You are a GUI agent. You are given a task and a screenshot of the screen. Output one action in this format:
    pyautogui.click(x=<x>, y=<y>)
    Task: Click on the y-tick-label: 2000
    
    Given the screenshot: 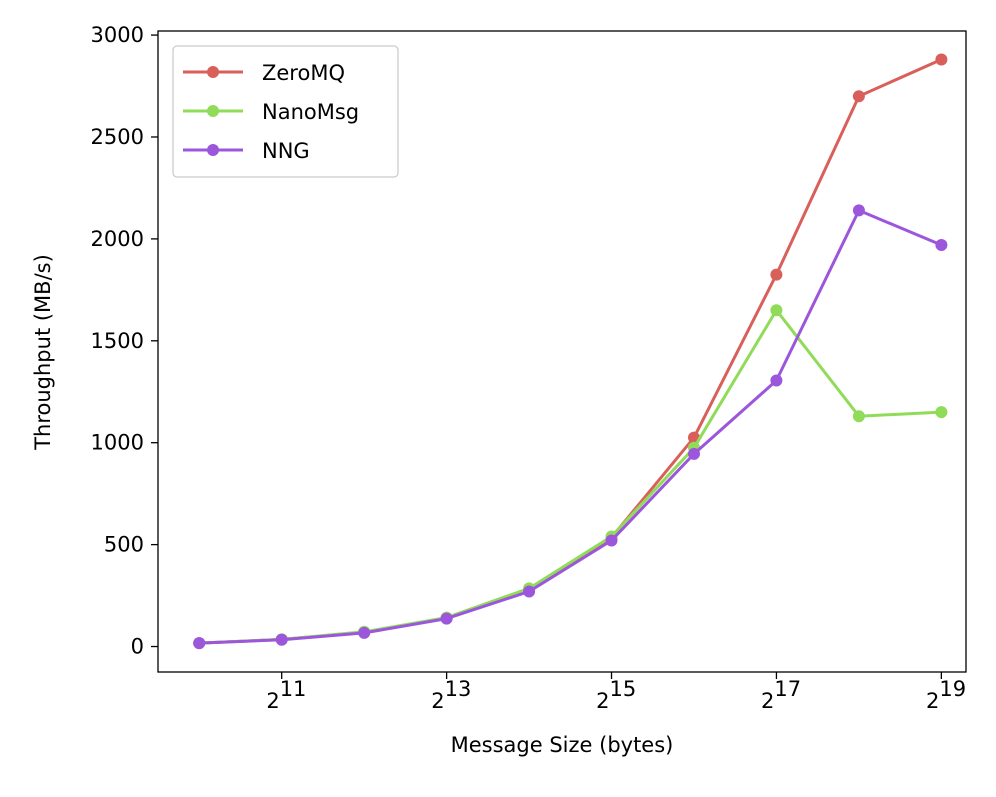 What is the action you would take?
    pyautogui.click(x=117, y=239)
    